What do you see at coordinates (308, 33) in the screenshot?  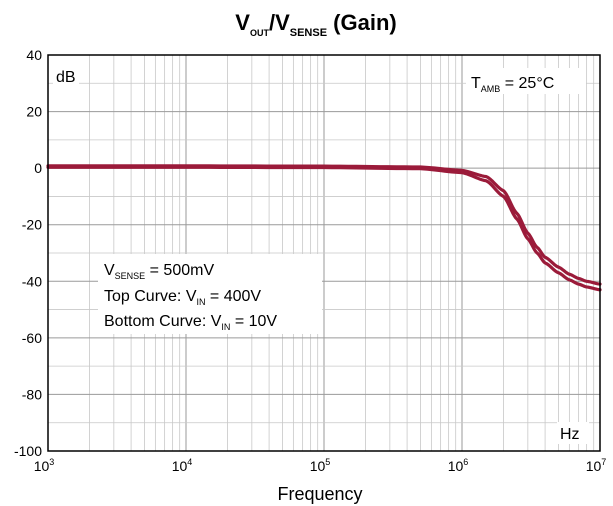 I see `title-sub-sense: SENSE` at bounding box center [308, 33].